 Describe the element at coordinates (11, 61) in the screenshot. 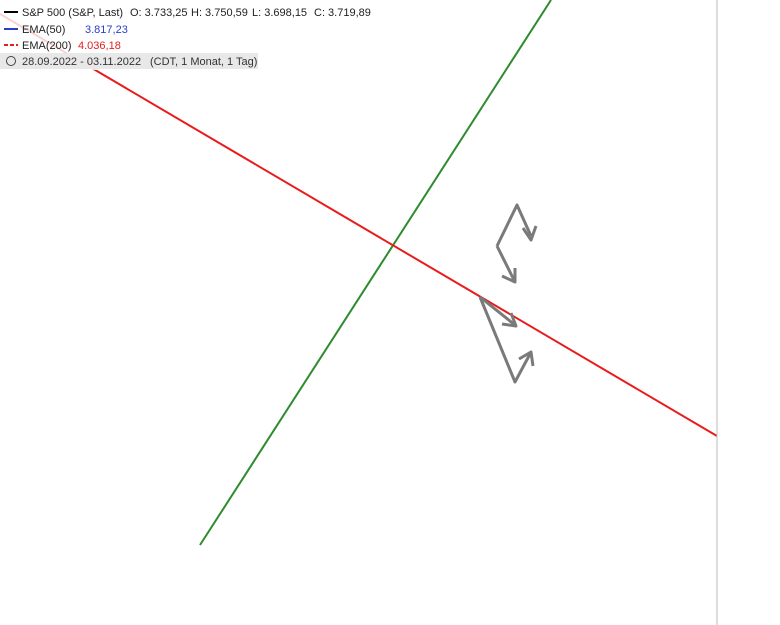

I see `period-icon` at that location.